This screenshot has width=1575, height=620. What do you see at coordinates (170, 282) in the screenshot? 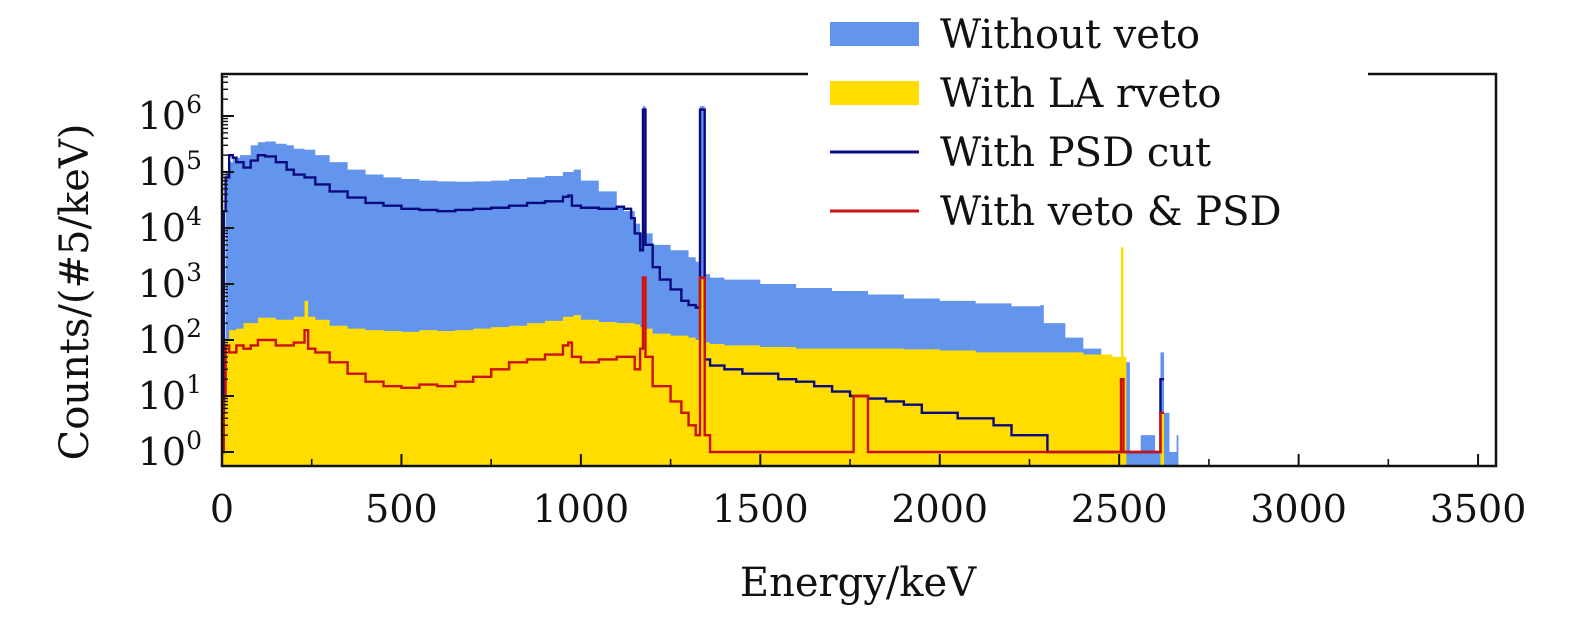
I see `y-tick-label: 10³` at bounding box center [170, 282].